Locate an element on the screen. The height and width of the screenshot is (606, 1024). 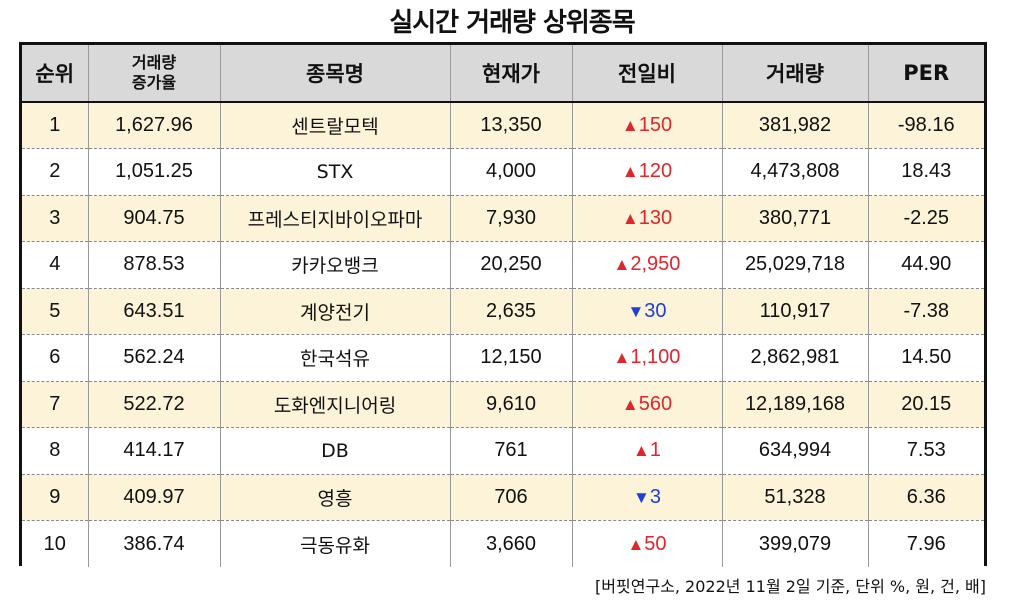
cell-rank: 6 is located at coordinates (55, 357).